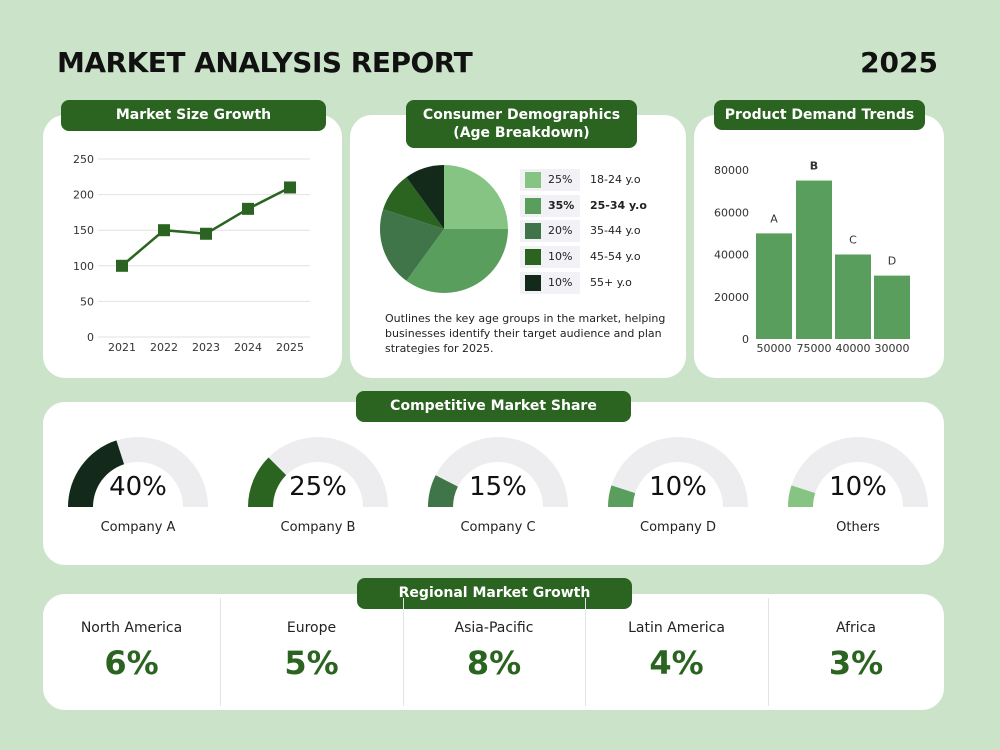 The height and width of the screenshot is (750, 1000). Describe the element at coordinates (206, 347) in the screenshot. I see `x-tick-label: 2023` at that location.